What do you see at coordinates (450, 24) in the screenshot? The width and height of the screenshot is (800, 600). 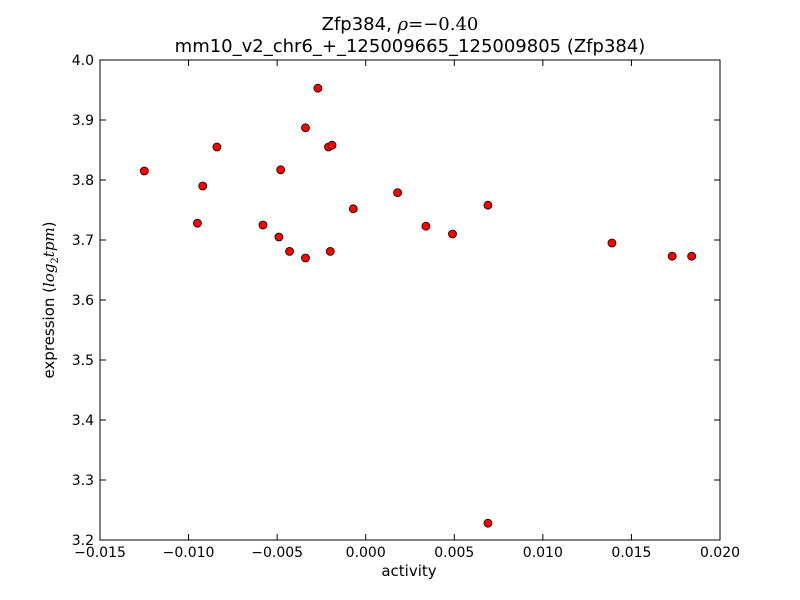 I see `title-rho-value: −0.40` at bounding box center [450, 24].